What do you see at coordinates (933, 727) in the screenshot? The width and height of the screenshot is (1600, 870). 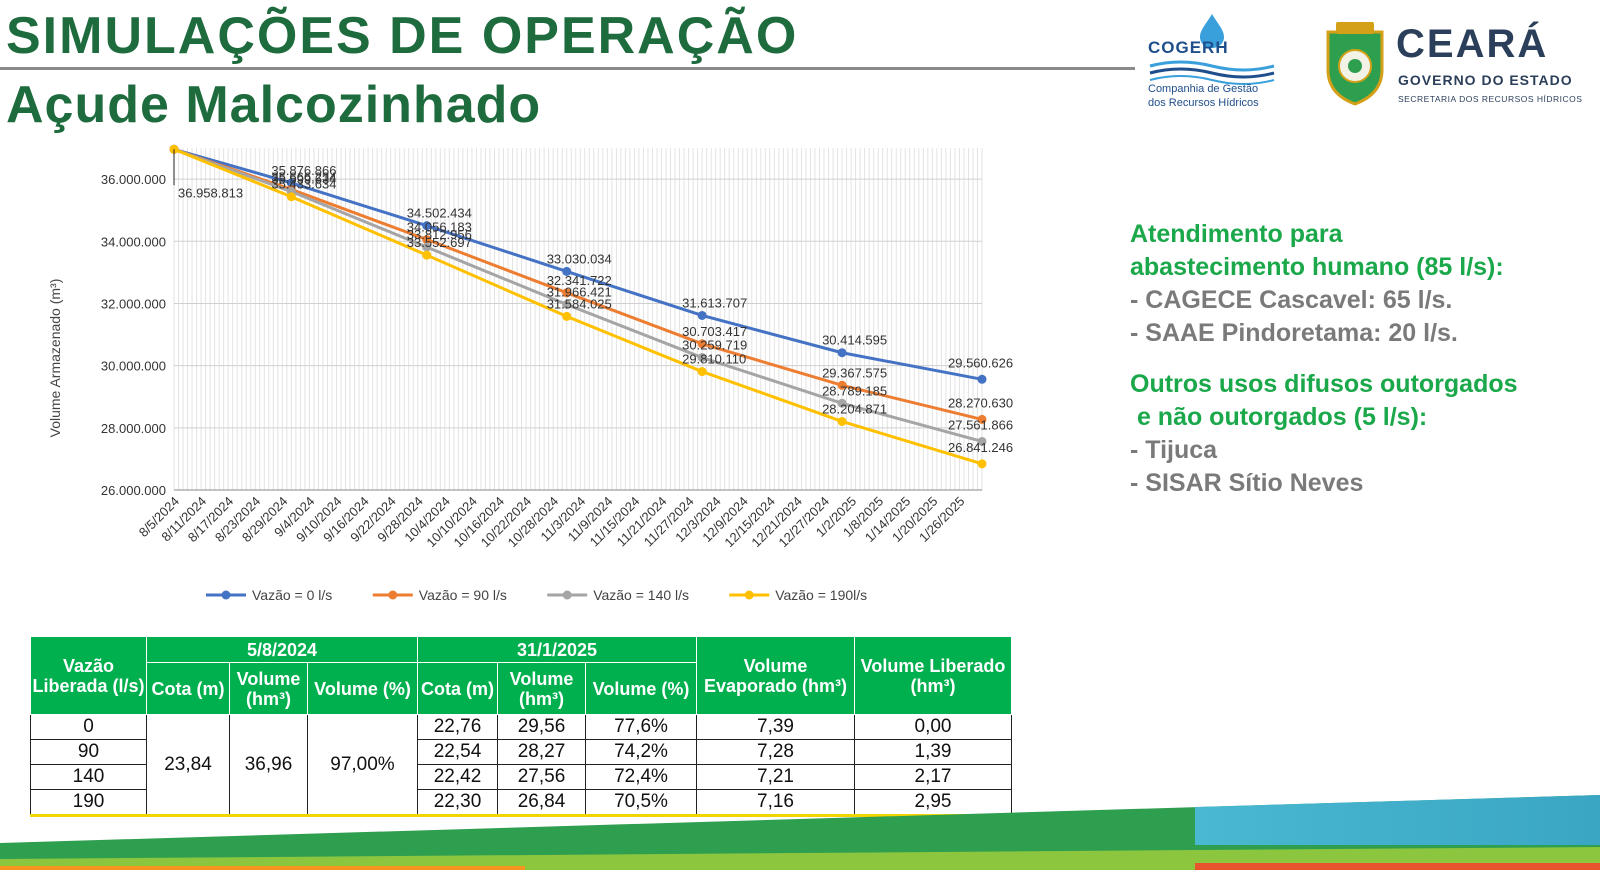 I see `cell-released: 0,00` at bounding box center [933, 727].